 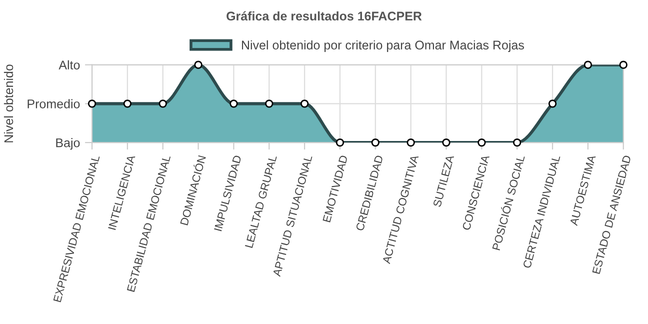 What do you see at coordinates (69, 65) in the screenshot?
I see `category-label: Alto` at bounding box center [69, 65].